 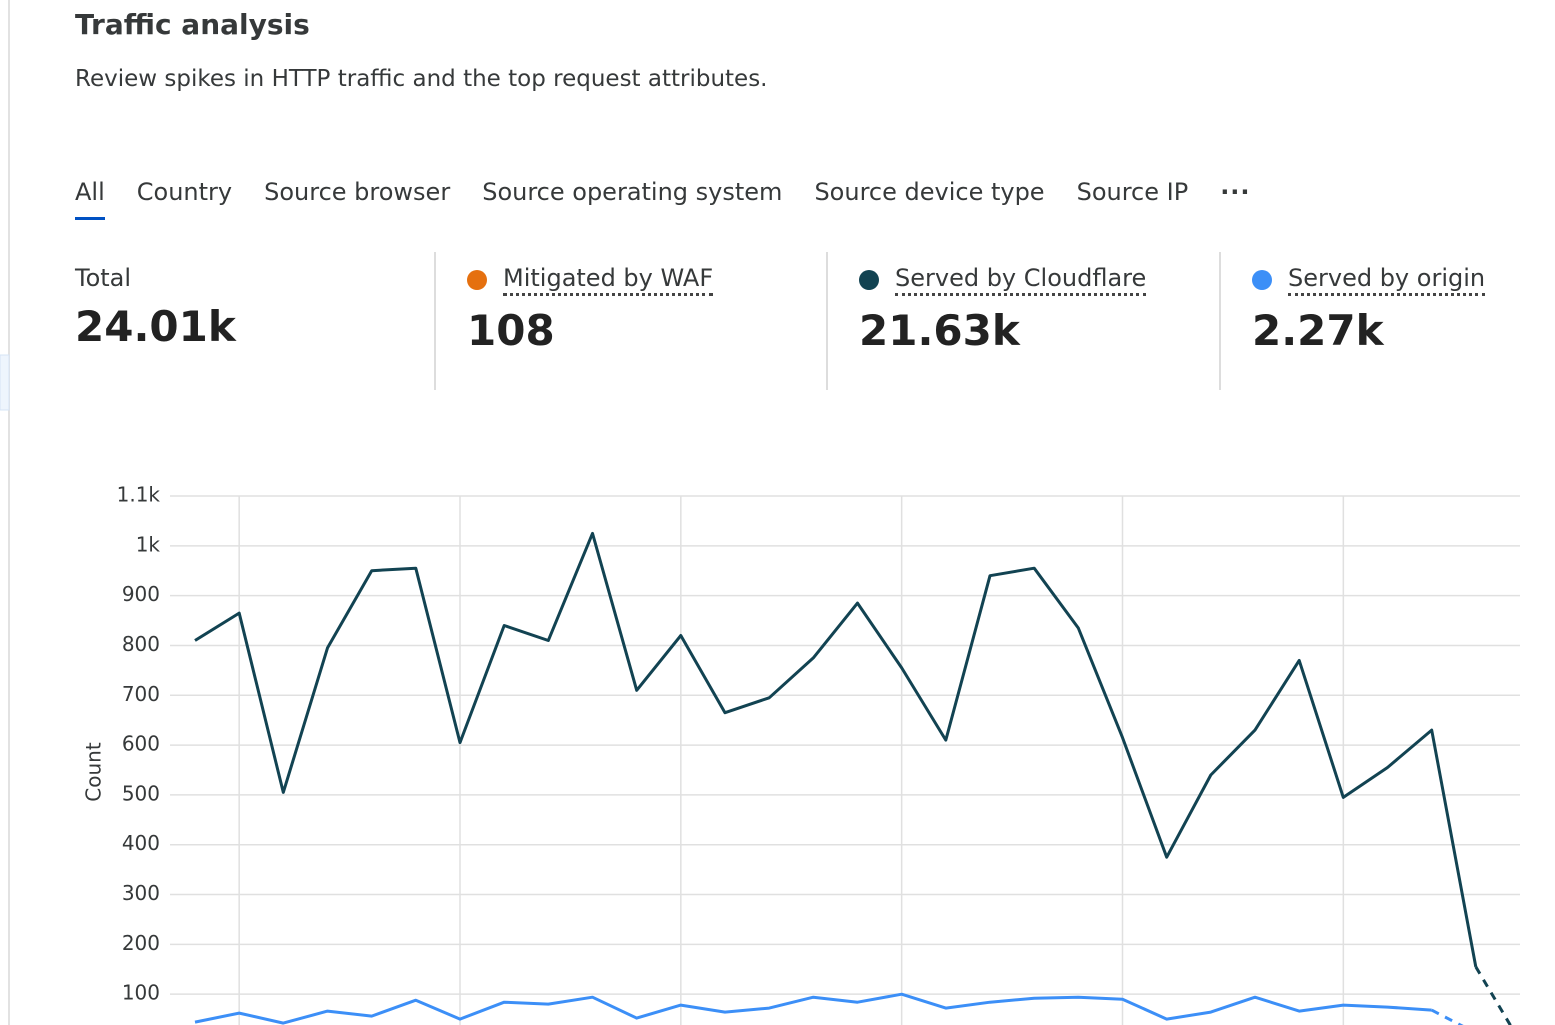 What do you see at coordinates (590, 309) in the screenshot?
I see `stat: Mitigated by WAF 108` at bounding box center [590, 309].